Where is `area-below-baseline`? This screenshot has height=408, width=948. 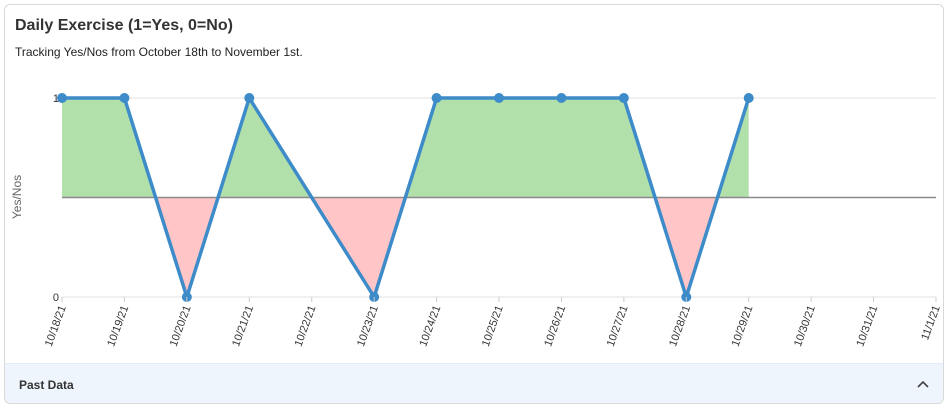 area-below-baseline is located at coordinates (436, 247).